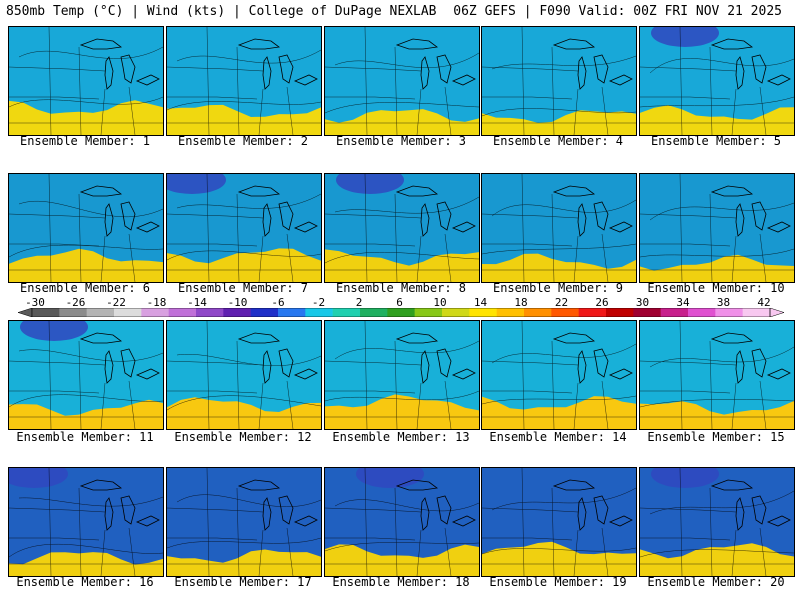 Image resolution: width=800 pixels, height=600 pixels. I want to click on colorbar-tick-label: 42, so click(764, 302).